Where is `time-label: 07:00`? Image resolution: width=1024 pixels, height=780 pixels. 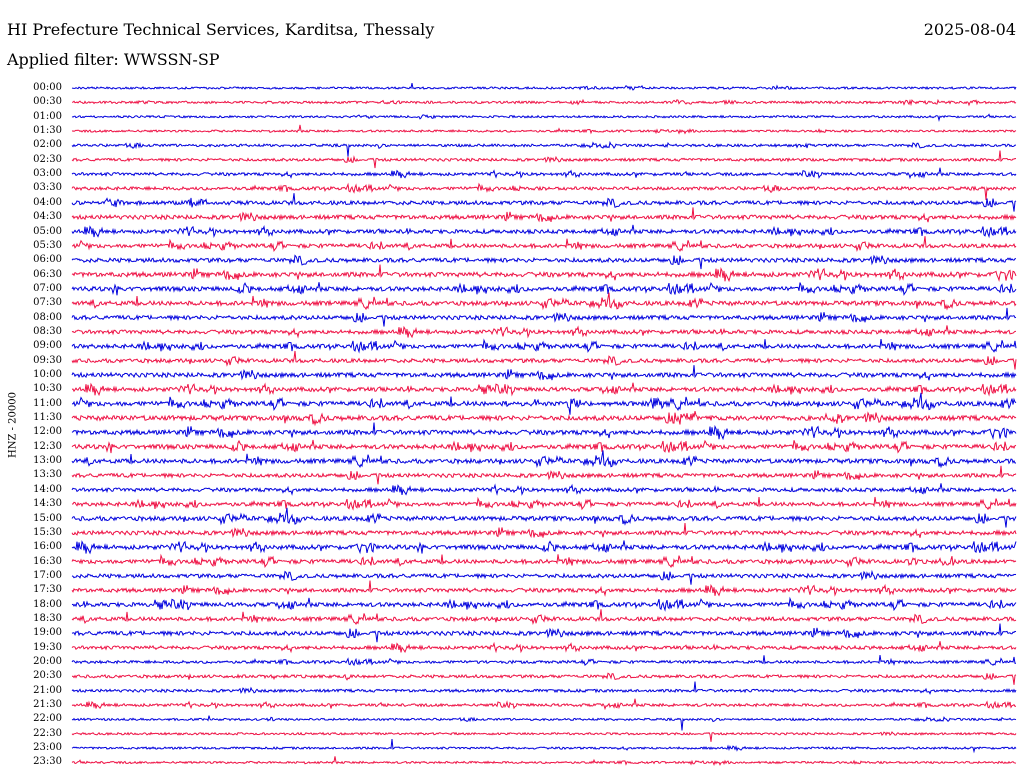 time-label: 07:00 is located at coordinates (47, 288).